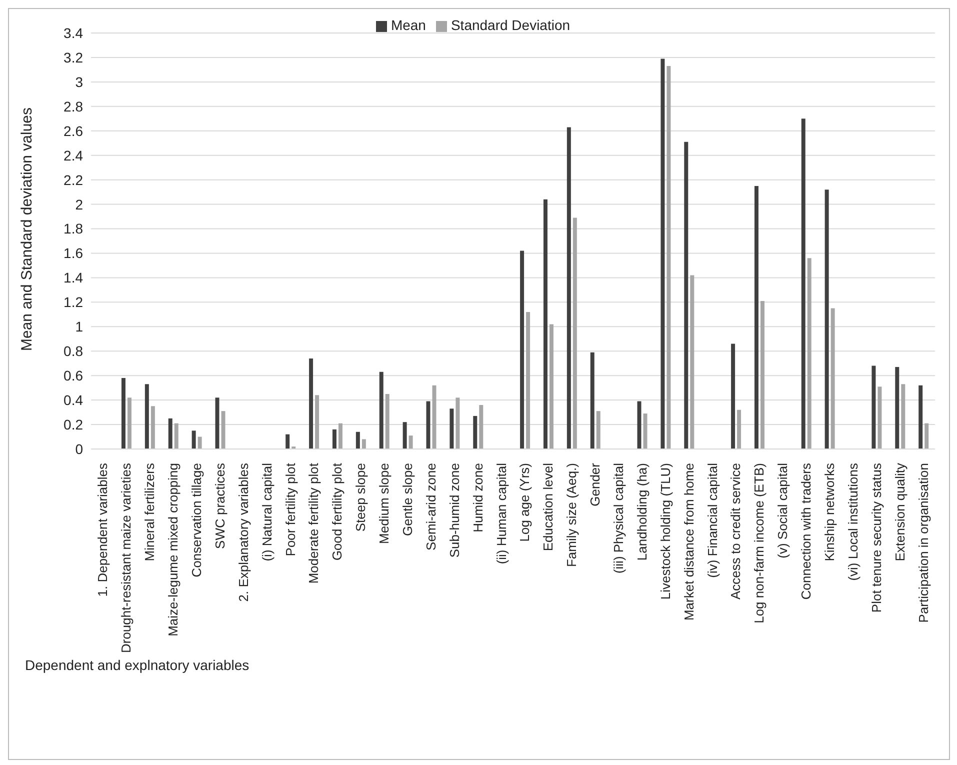 The height and width of the screenshot is (765, 957). Describe the element at coordinates (618, 518) in the screenshot. I see `x-tick-label: (iii) Physical capital` at that location.